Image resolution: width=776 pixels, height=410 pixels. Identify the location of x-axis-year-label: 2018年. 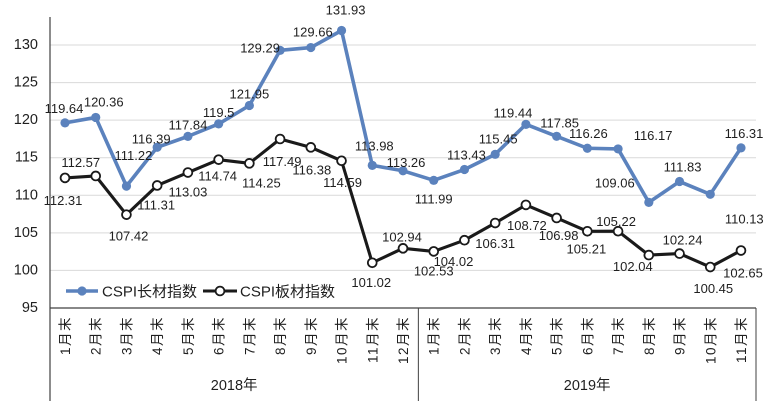
(234, 385).